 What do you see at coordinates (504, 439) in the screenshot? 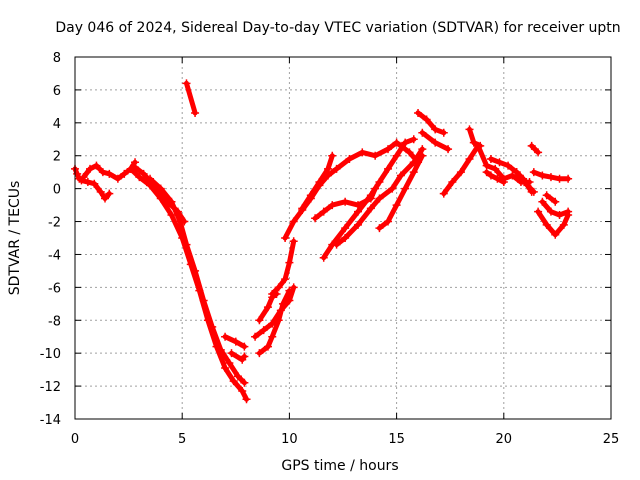
I see `x-tick-label: 20` at bounding box center [504, 439].